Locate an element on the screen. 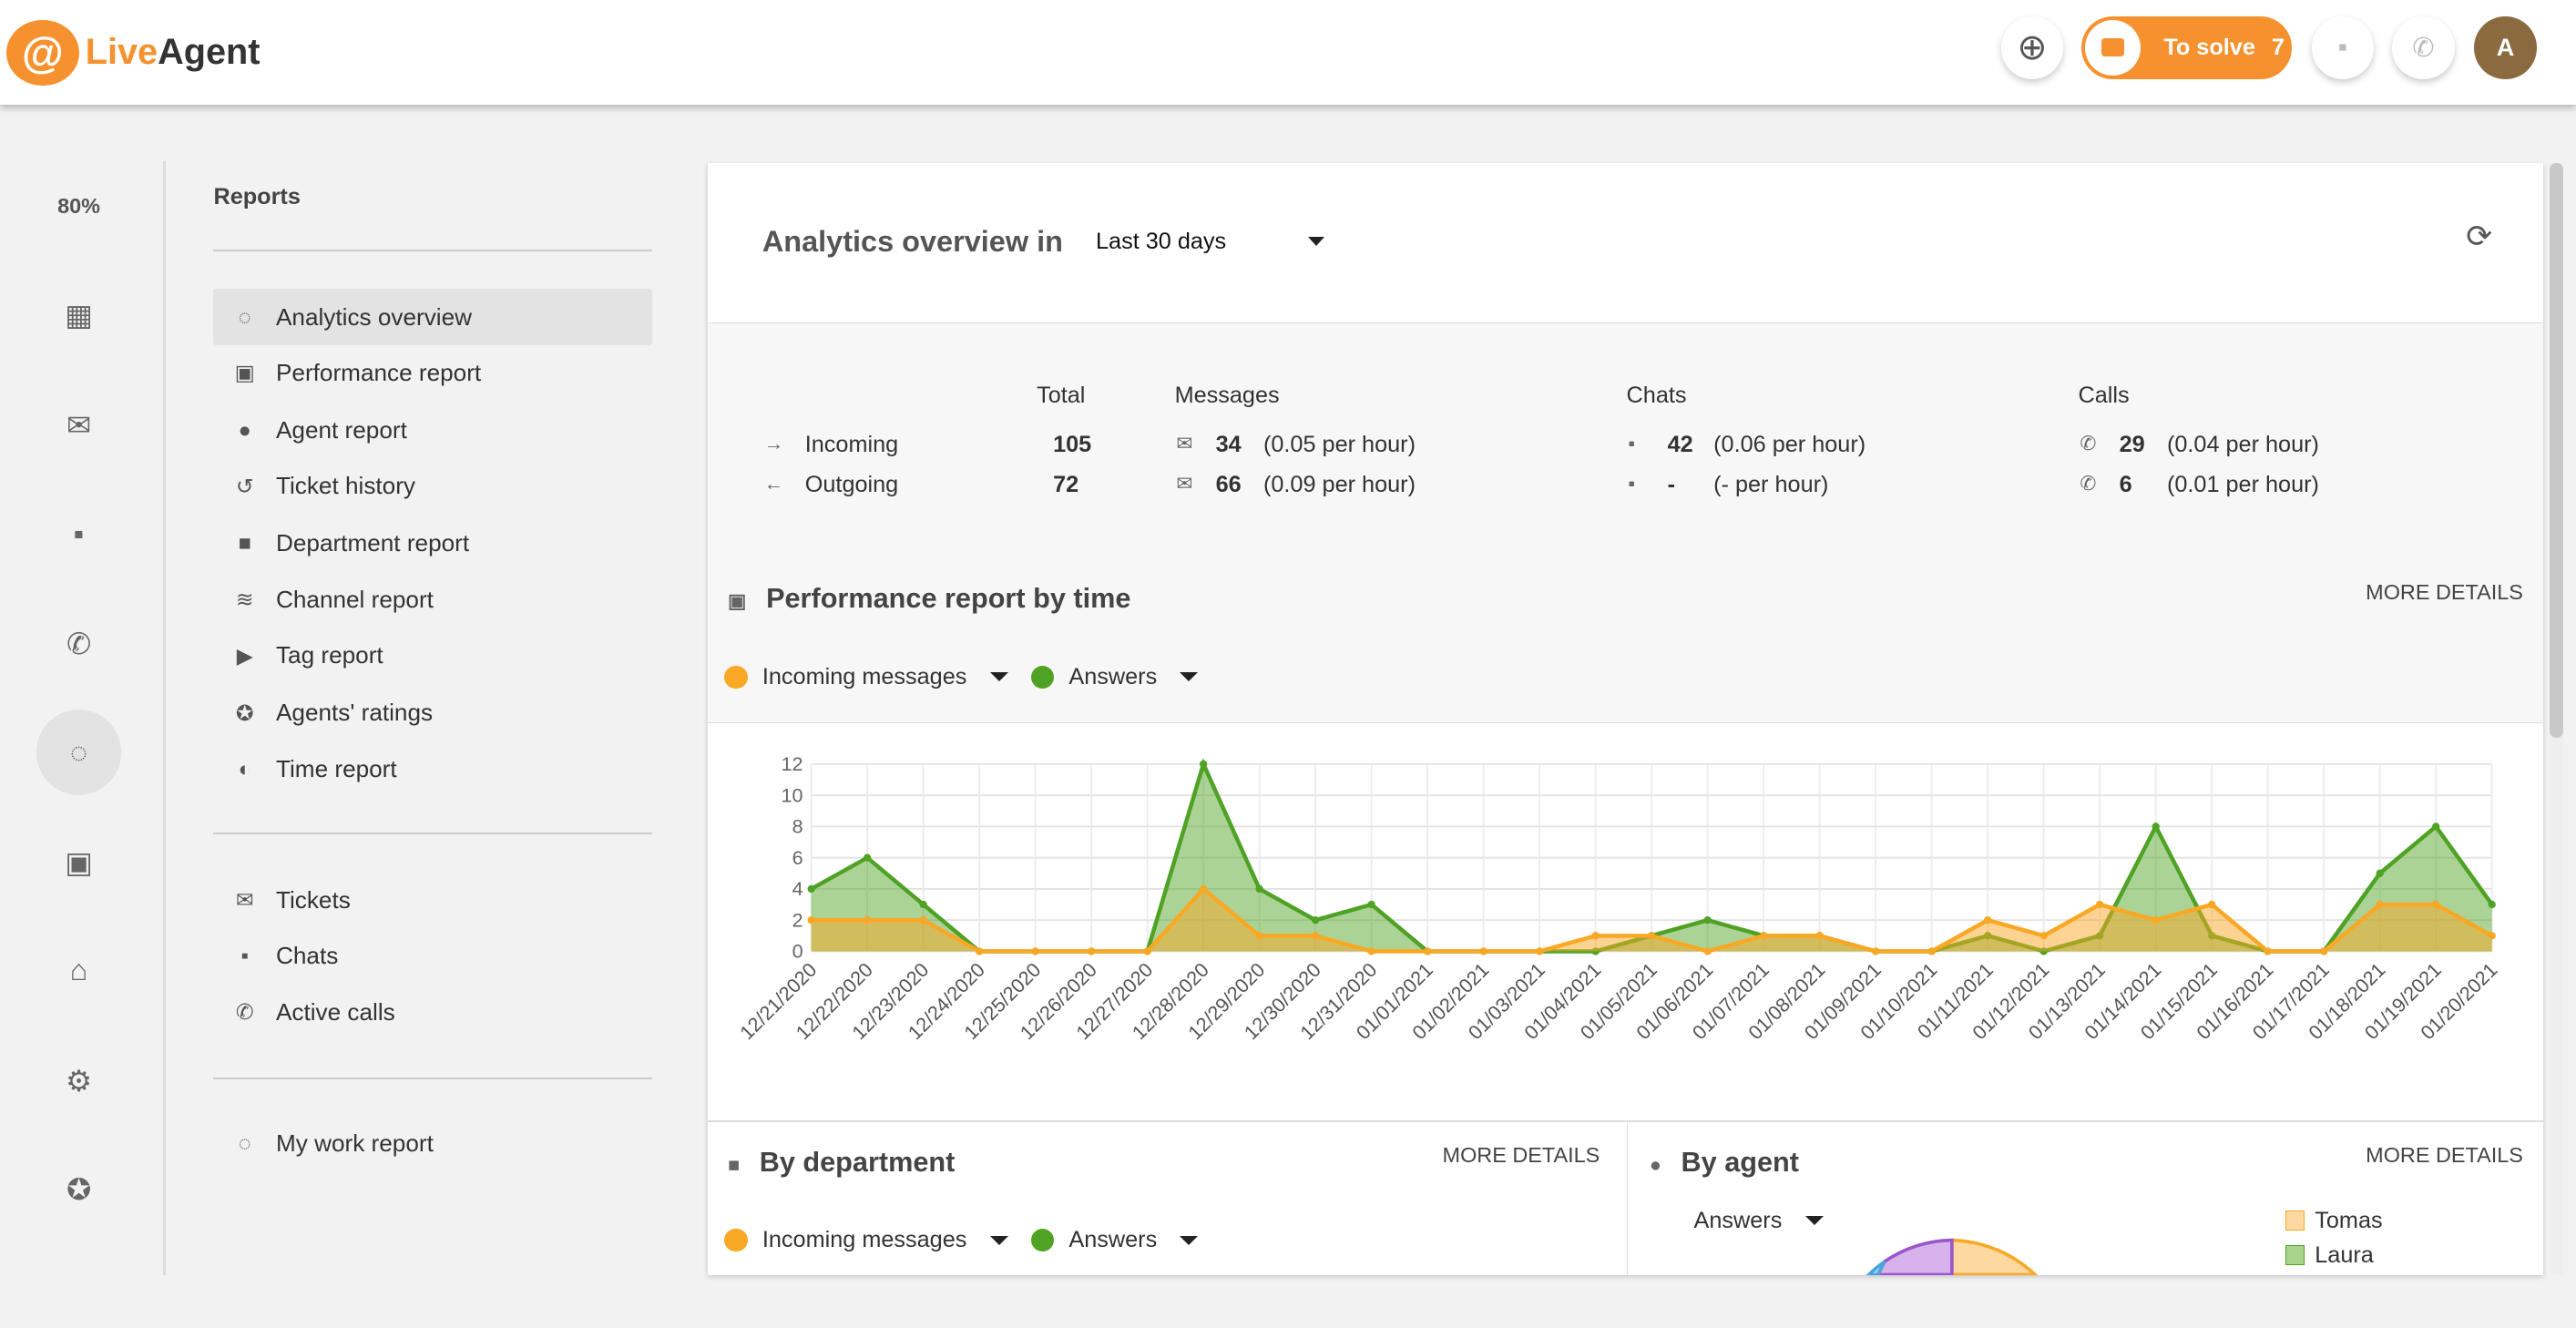  stat-total: 105 is located at coordinates (1072, 445).